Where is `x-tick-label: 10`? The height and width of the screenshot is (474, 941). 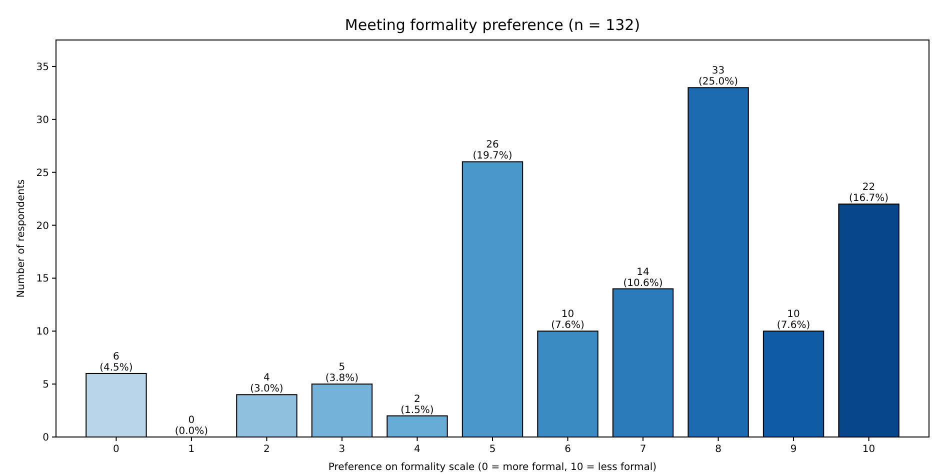
x-tick-label: 10 is located at coordinates (869, 449).